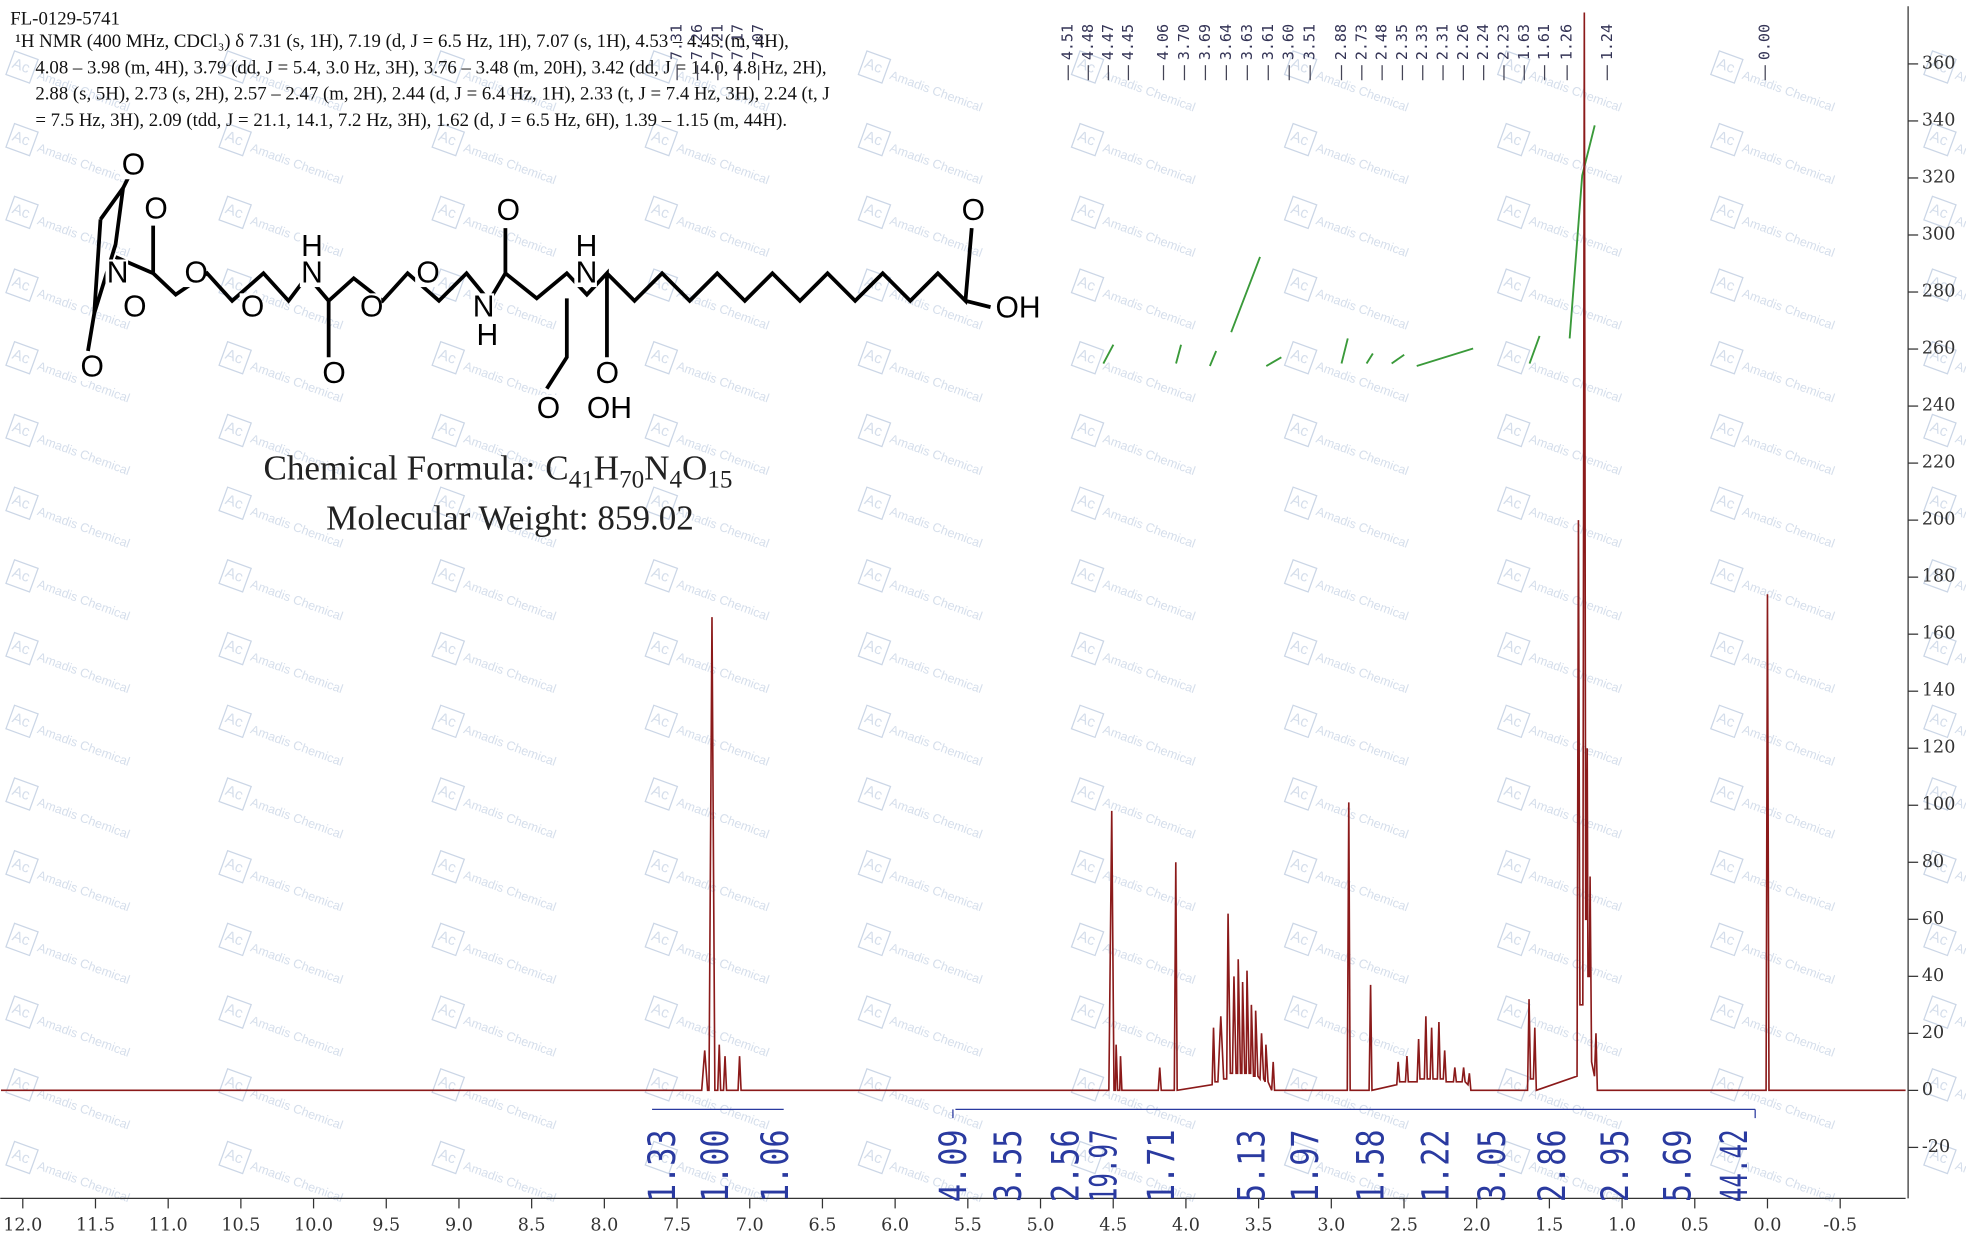 The image size is (1966, 1241). Describe the element at coordinates (312, 246) in the screenshot. I see `atom-label: H` at that location.